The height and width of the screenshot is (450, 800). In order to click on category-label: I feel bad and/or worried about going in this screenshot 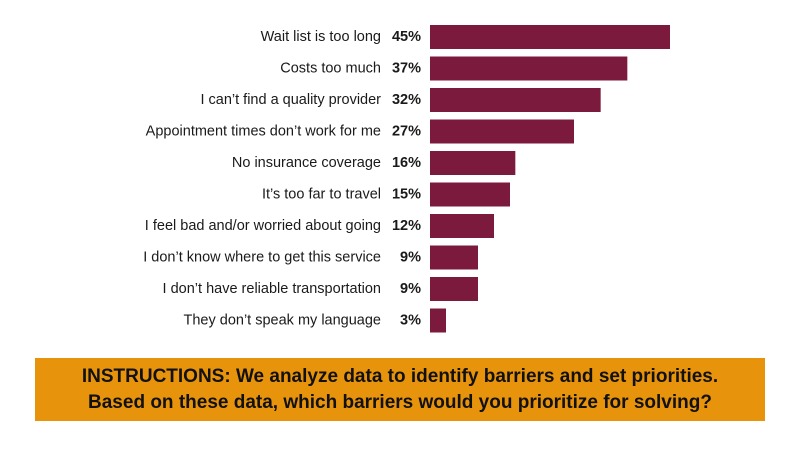, I will do `click(263, 226)`.